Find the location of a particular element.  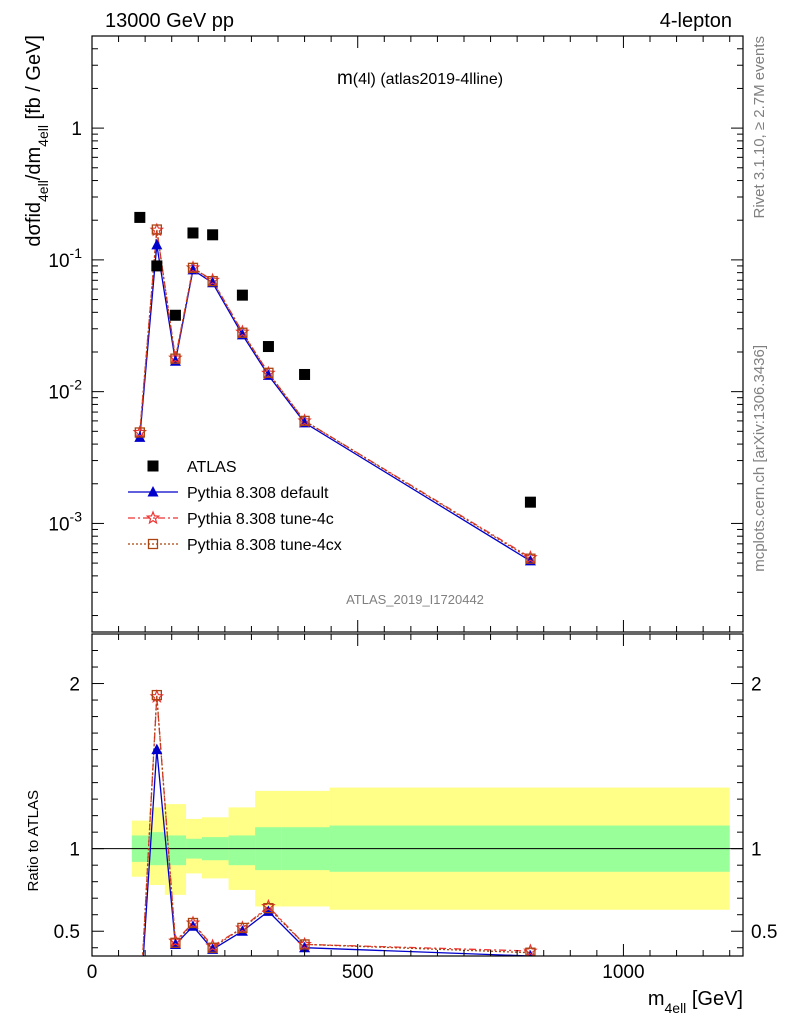

header-left-label: 13000 GeV pp is located at coordinates (169, 21).